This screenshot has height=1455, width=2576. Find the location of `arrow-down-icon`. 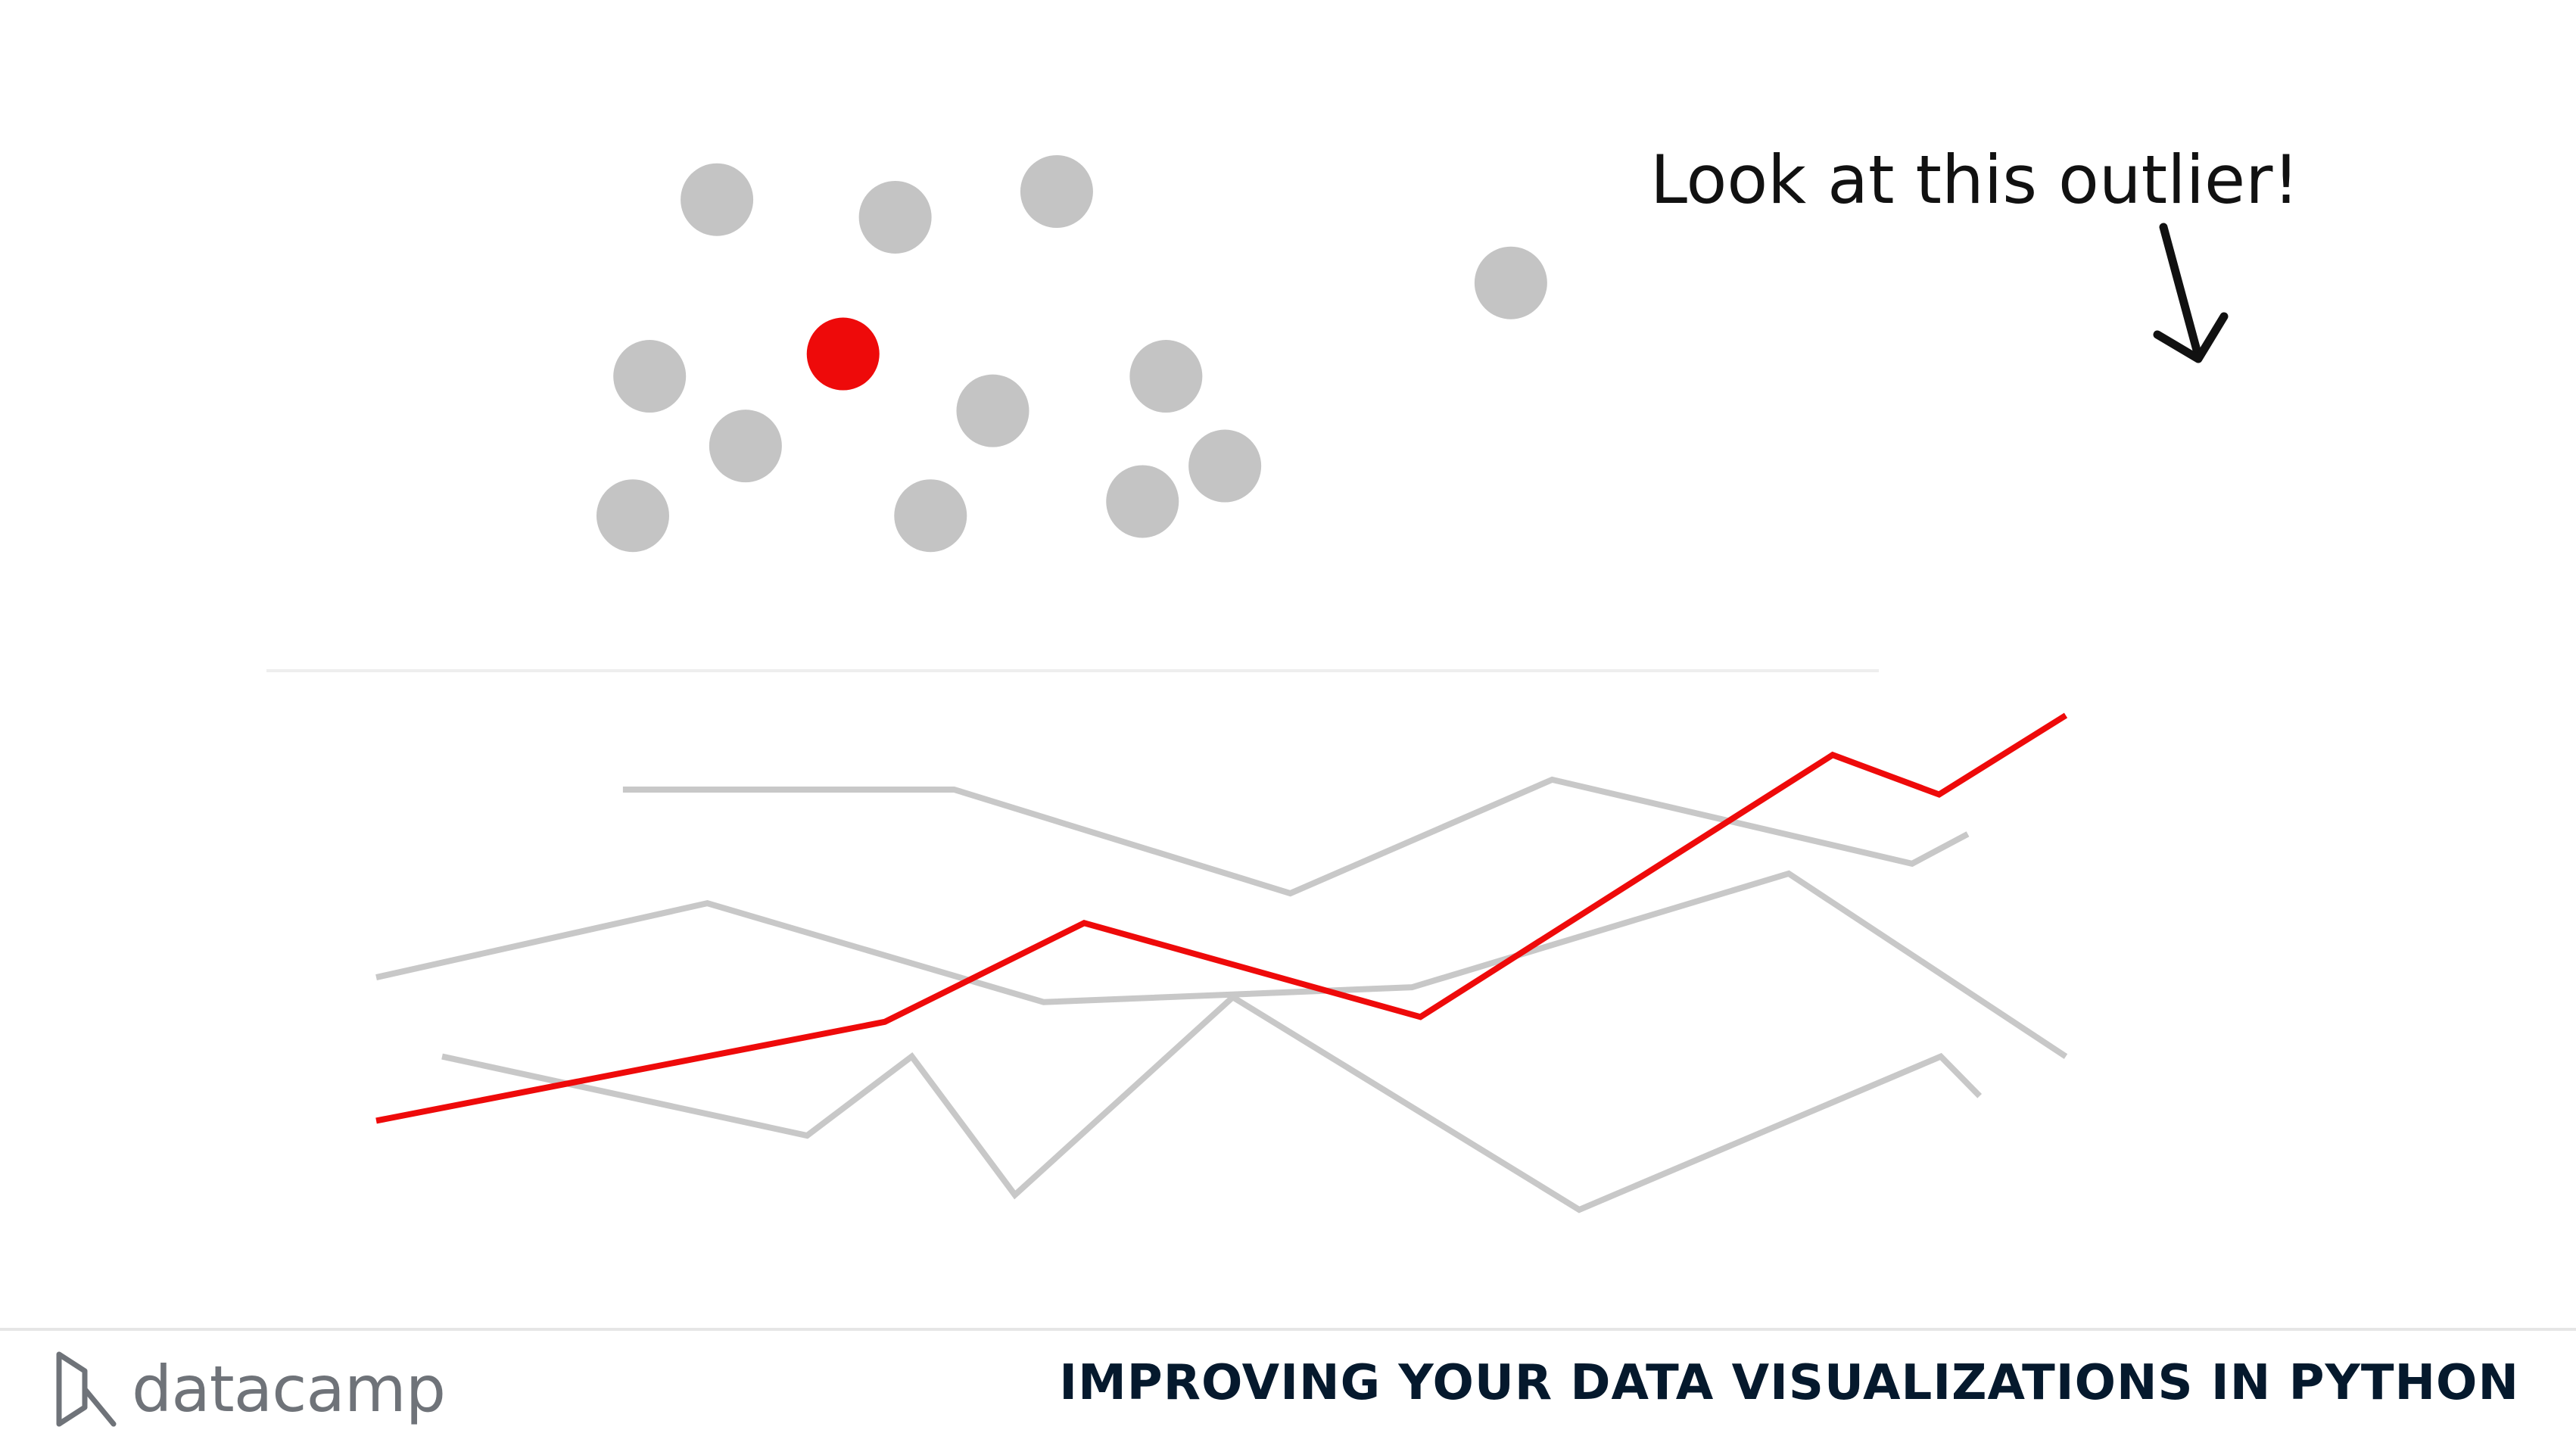

arrow-down-icon is located at coordinates (2190, 293).